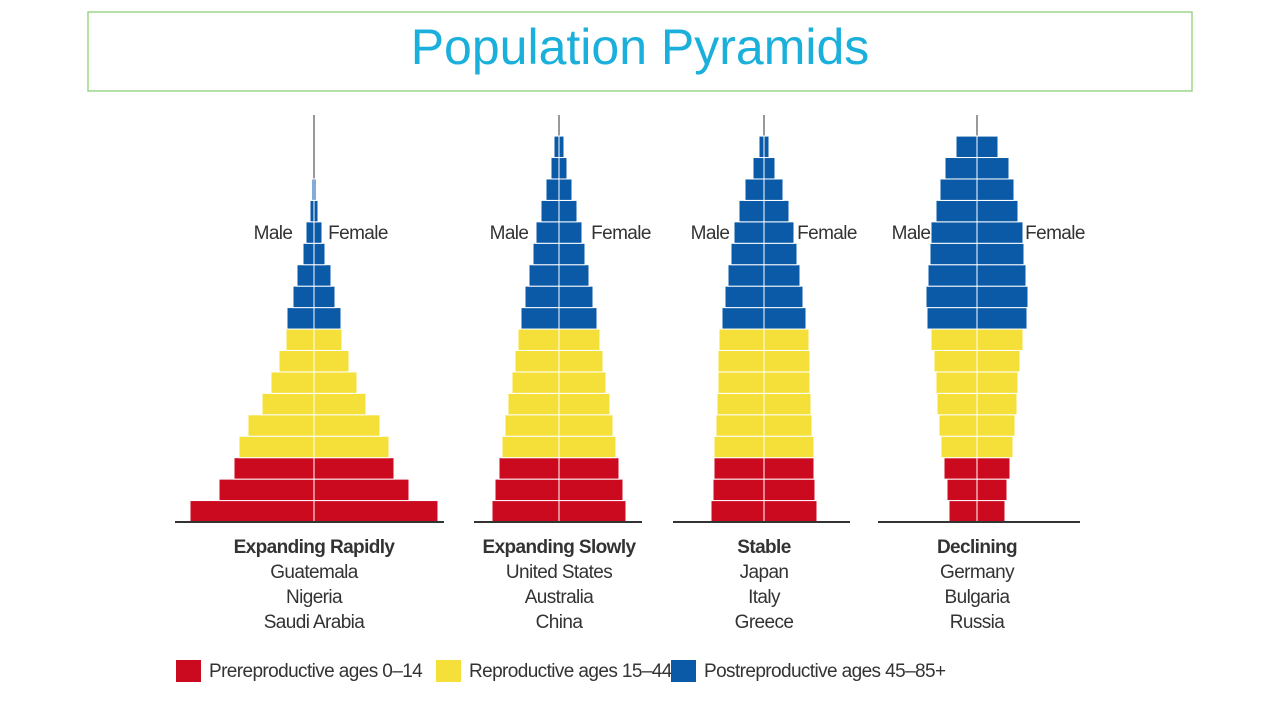 The image size is (1280, 720). I want to click on country: Saudi Arabia, so click(315, 622).